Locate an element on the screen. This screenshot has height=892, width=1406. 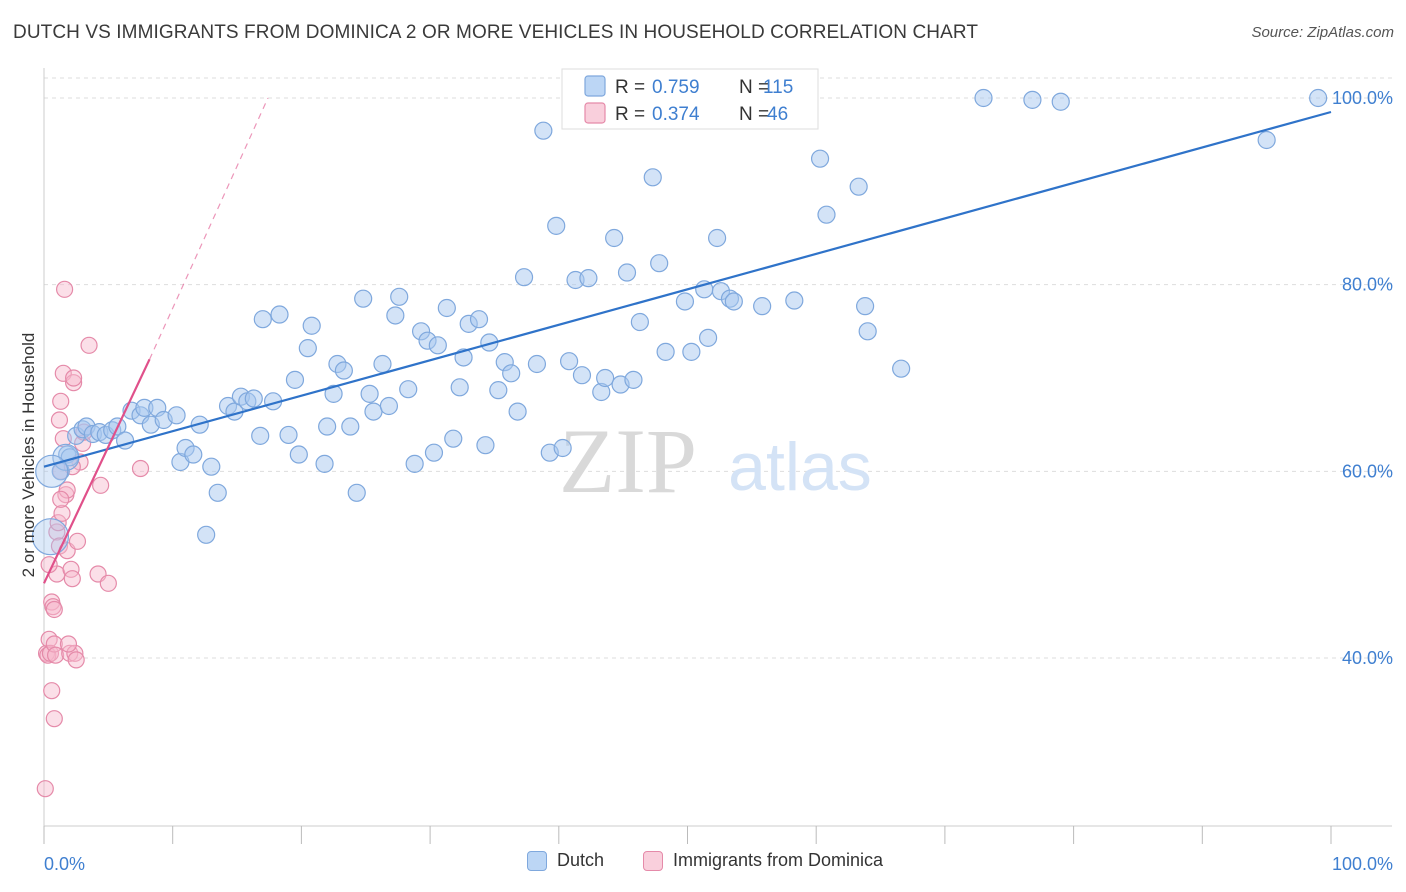
legend-item-dutch: Dutch is located at coordinates (565, 860).